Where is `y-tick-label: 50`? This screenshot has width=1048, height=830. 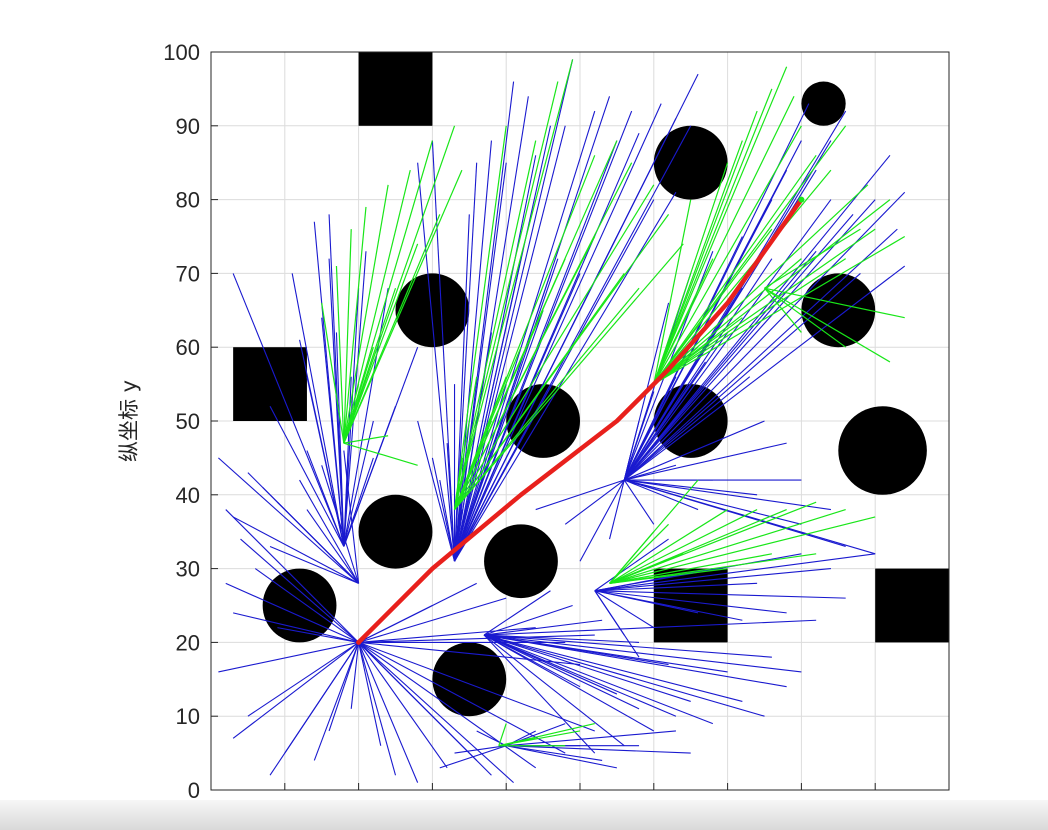
y-tick-label: 50 is located at coordinates (188, 421).